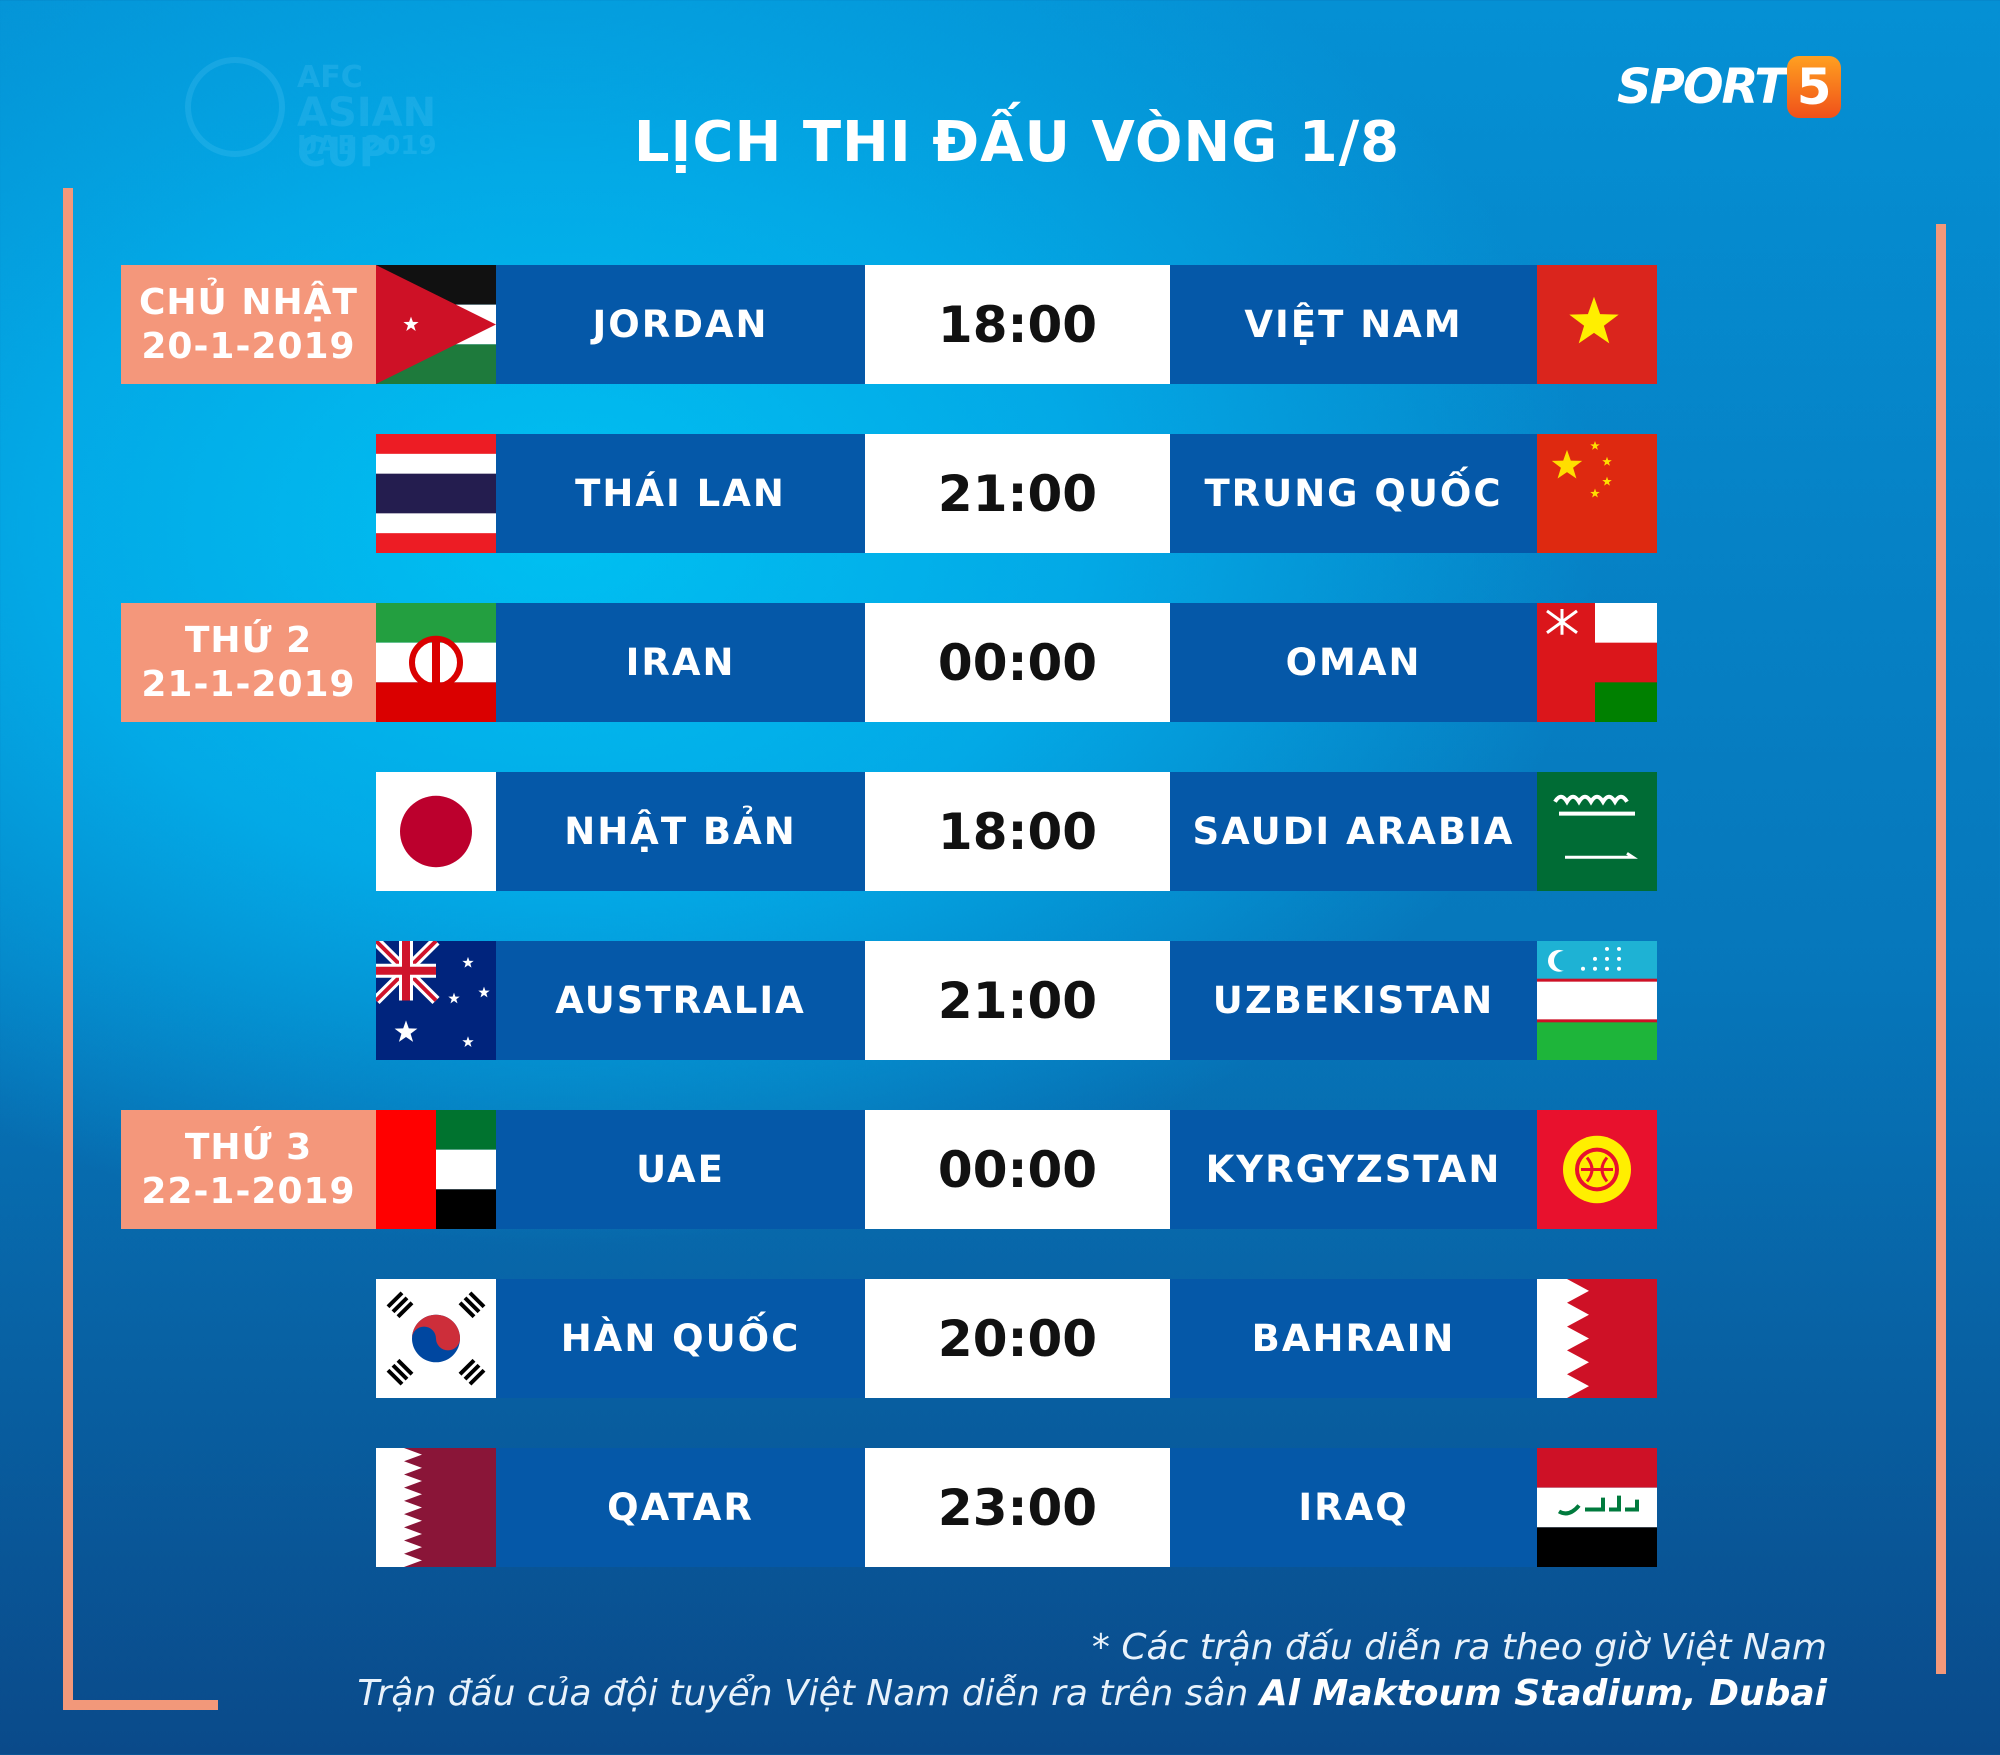 Image resolution: width=2000 pixels, height=1755 pixels. Describe the element at coordinates (1353, 1338) in the screenshot. I see `away-team: BAHRAIN` at that location.